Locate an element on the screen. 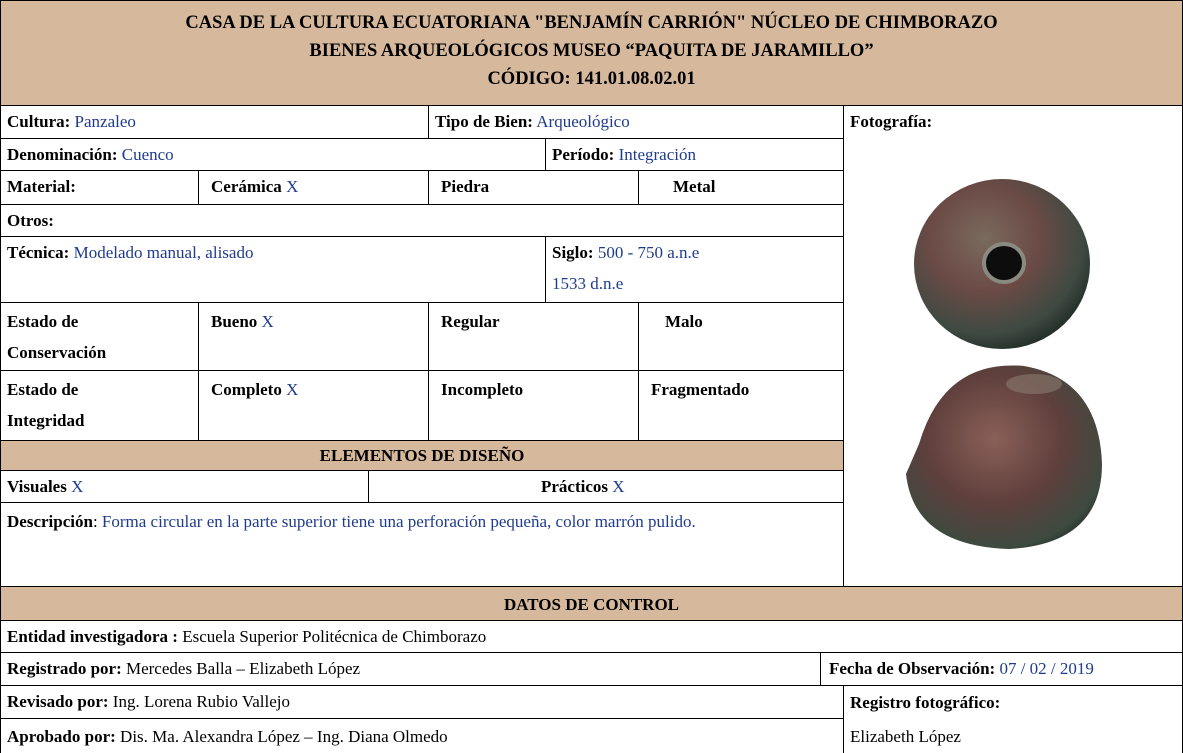 This screenshot has width=1183, height=753. label: Entidad investigadora : is located at coordinates (92, 636).